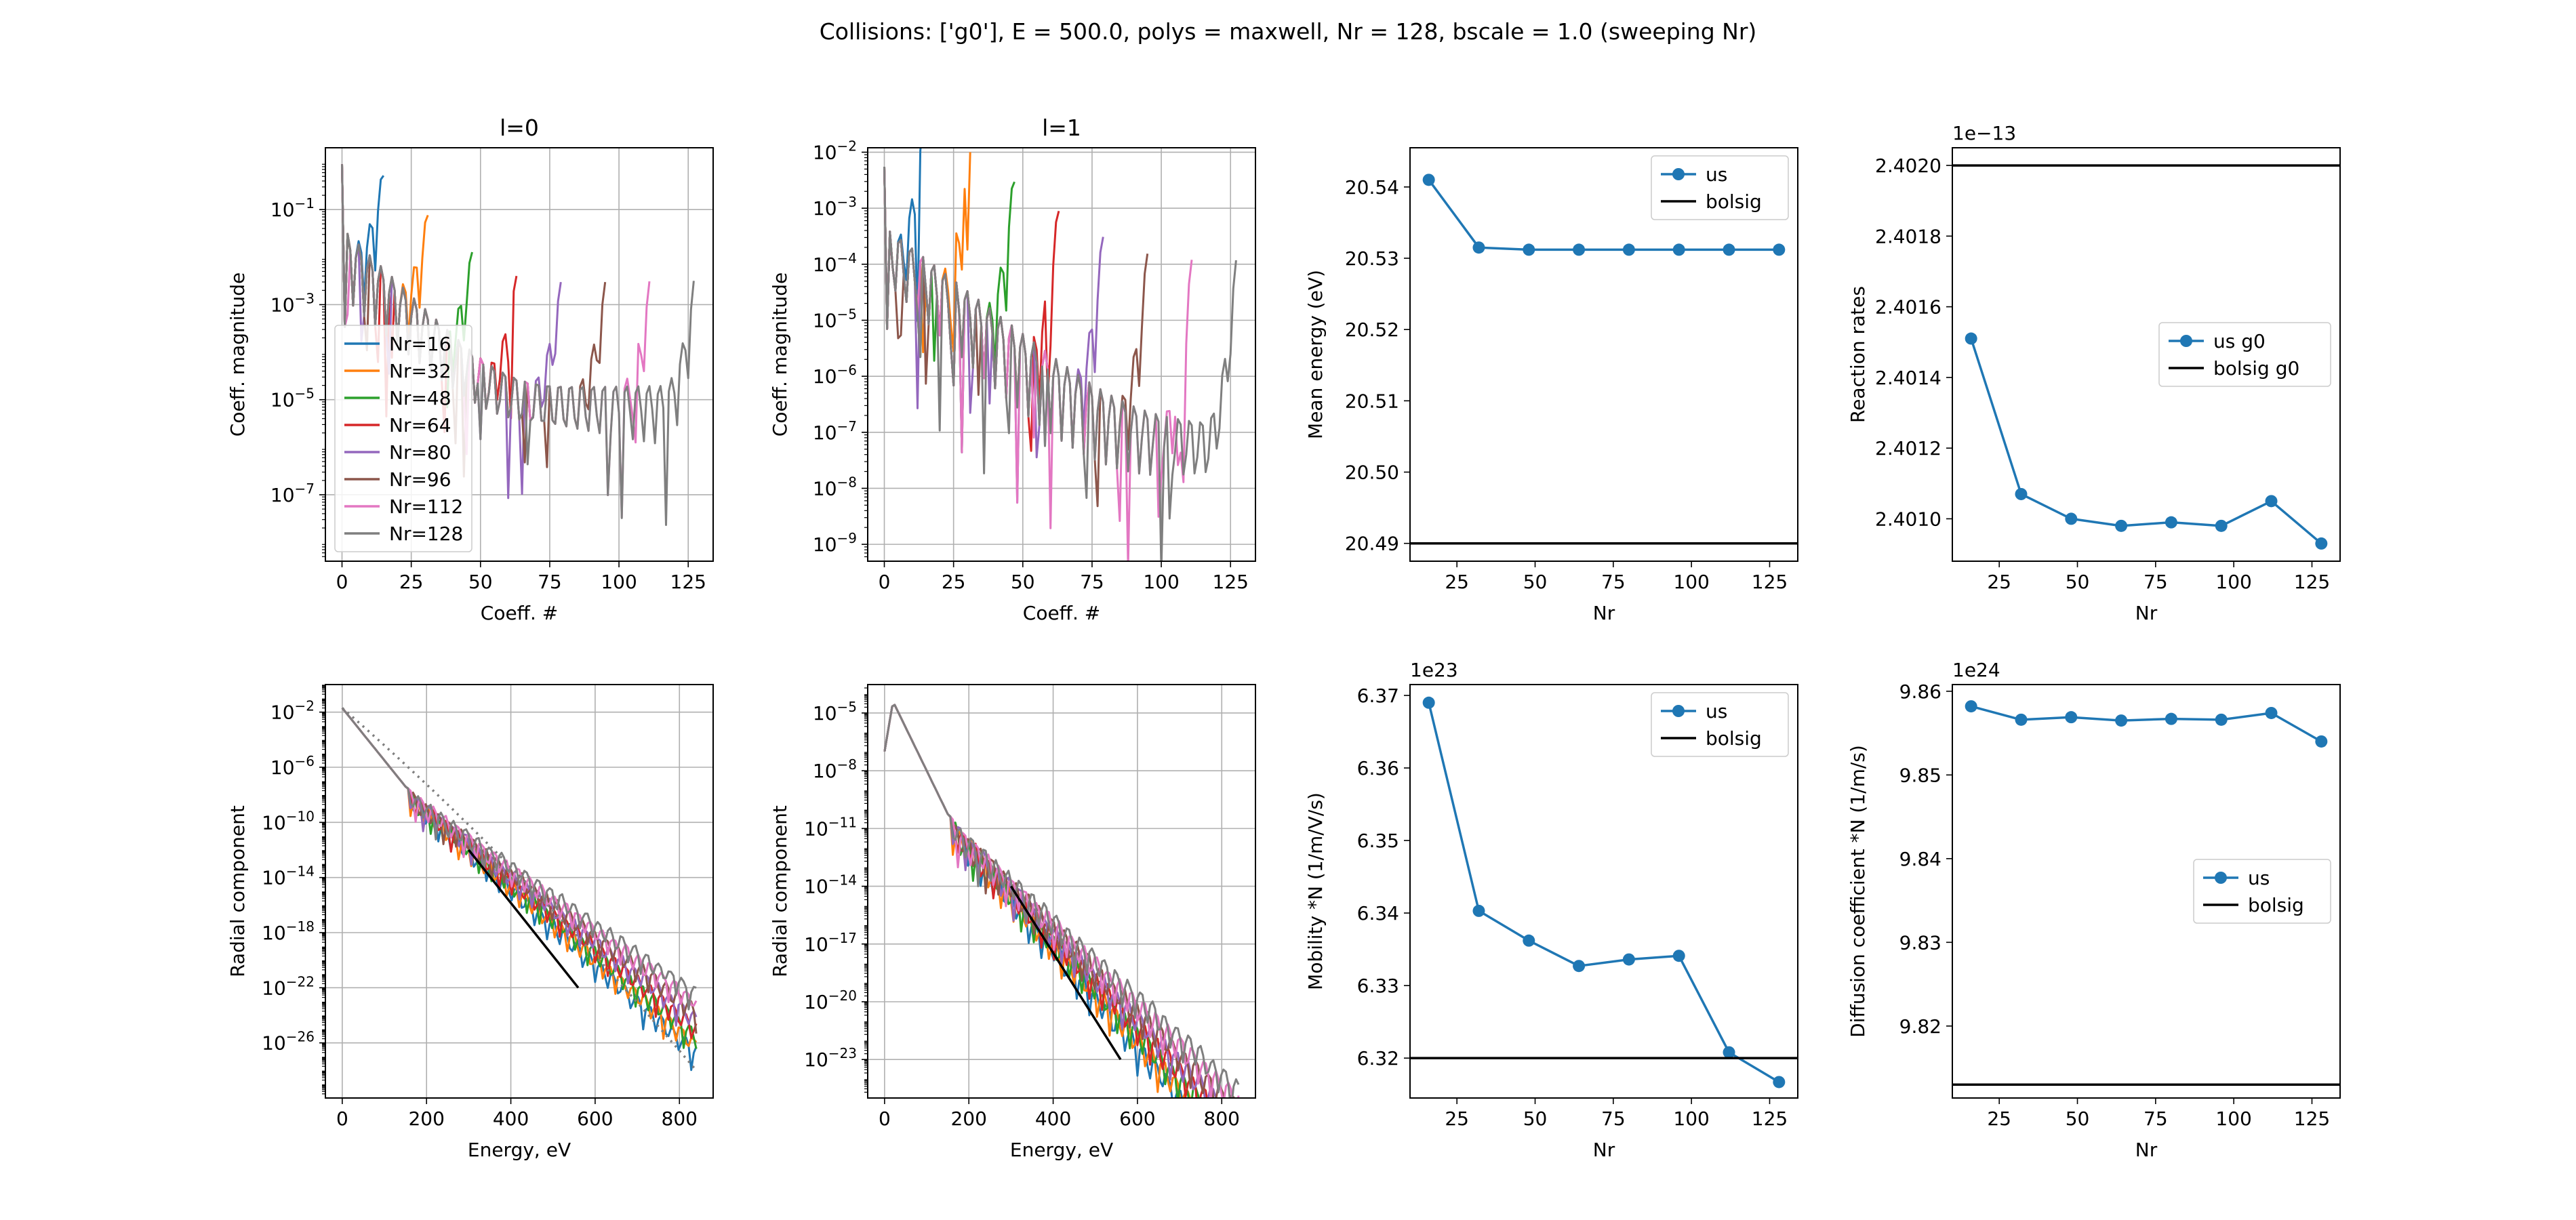 This screenshot has width=2576, height=1220. I want to click on x-tick-label: 600, so click(1137, 1118).